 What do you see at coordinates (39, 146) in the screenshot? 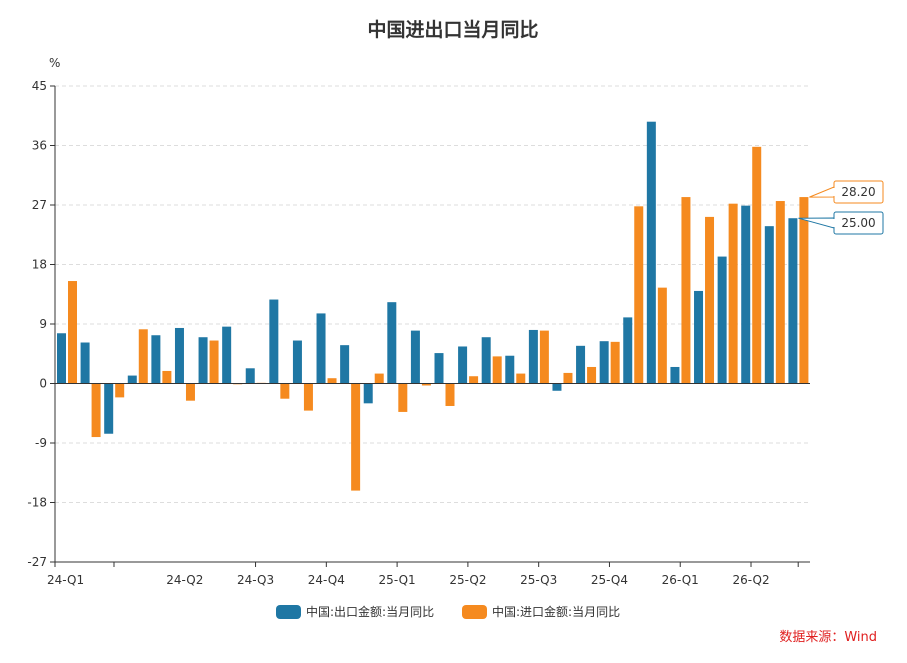
I see `y-tick-label: 36` at bounding box center [39, 146].